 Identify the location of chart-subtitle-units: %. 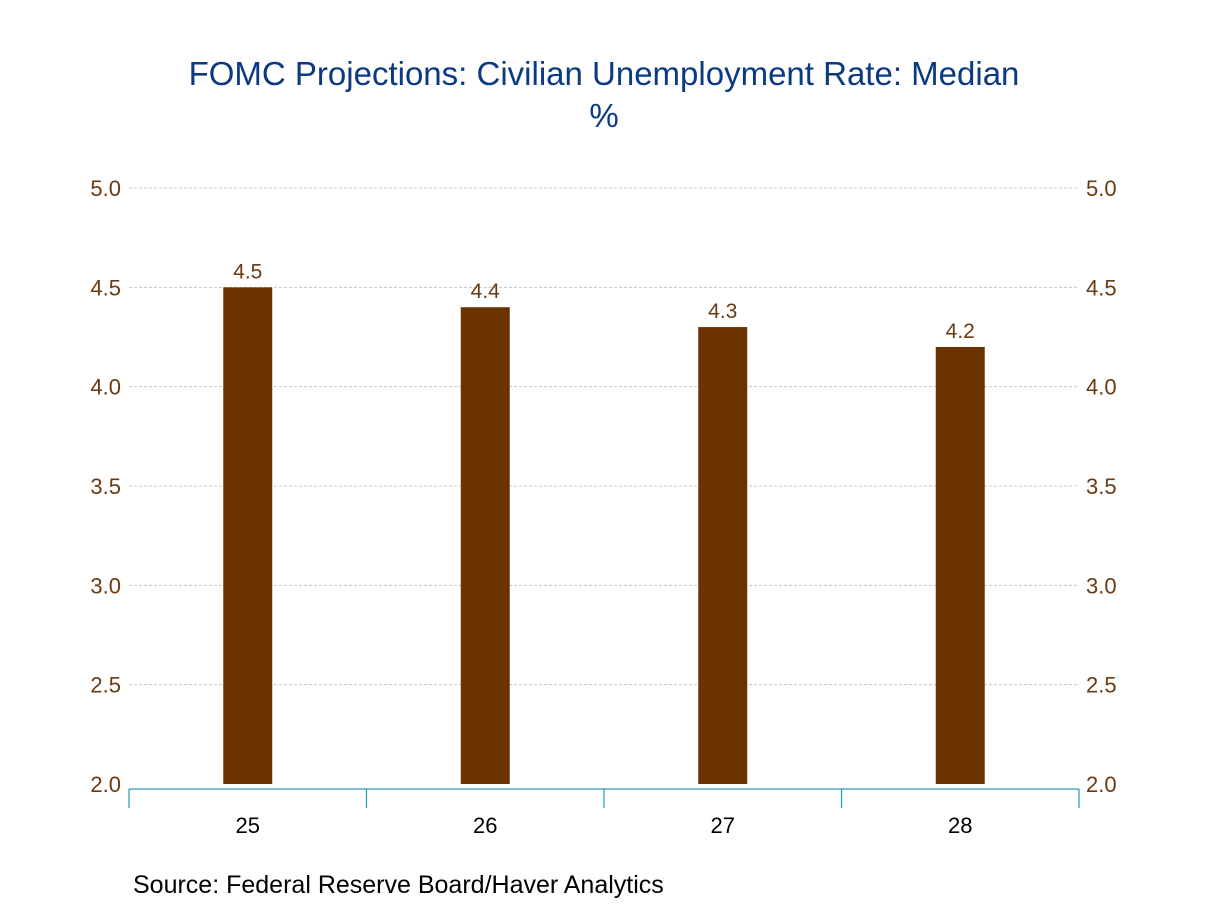
(604, 115).